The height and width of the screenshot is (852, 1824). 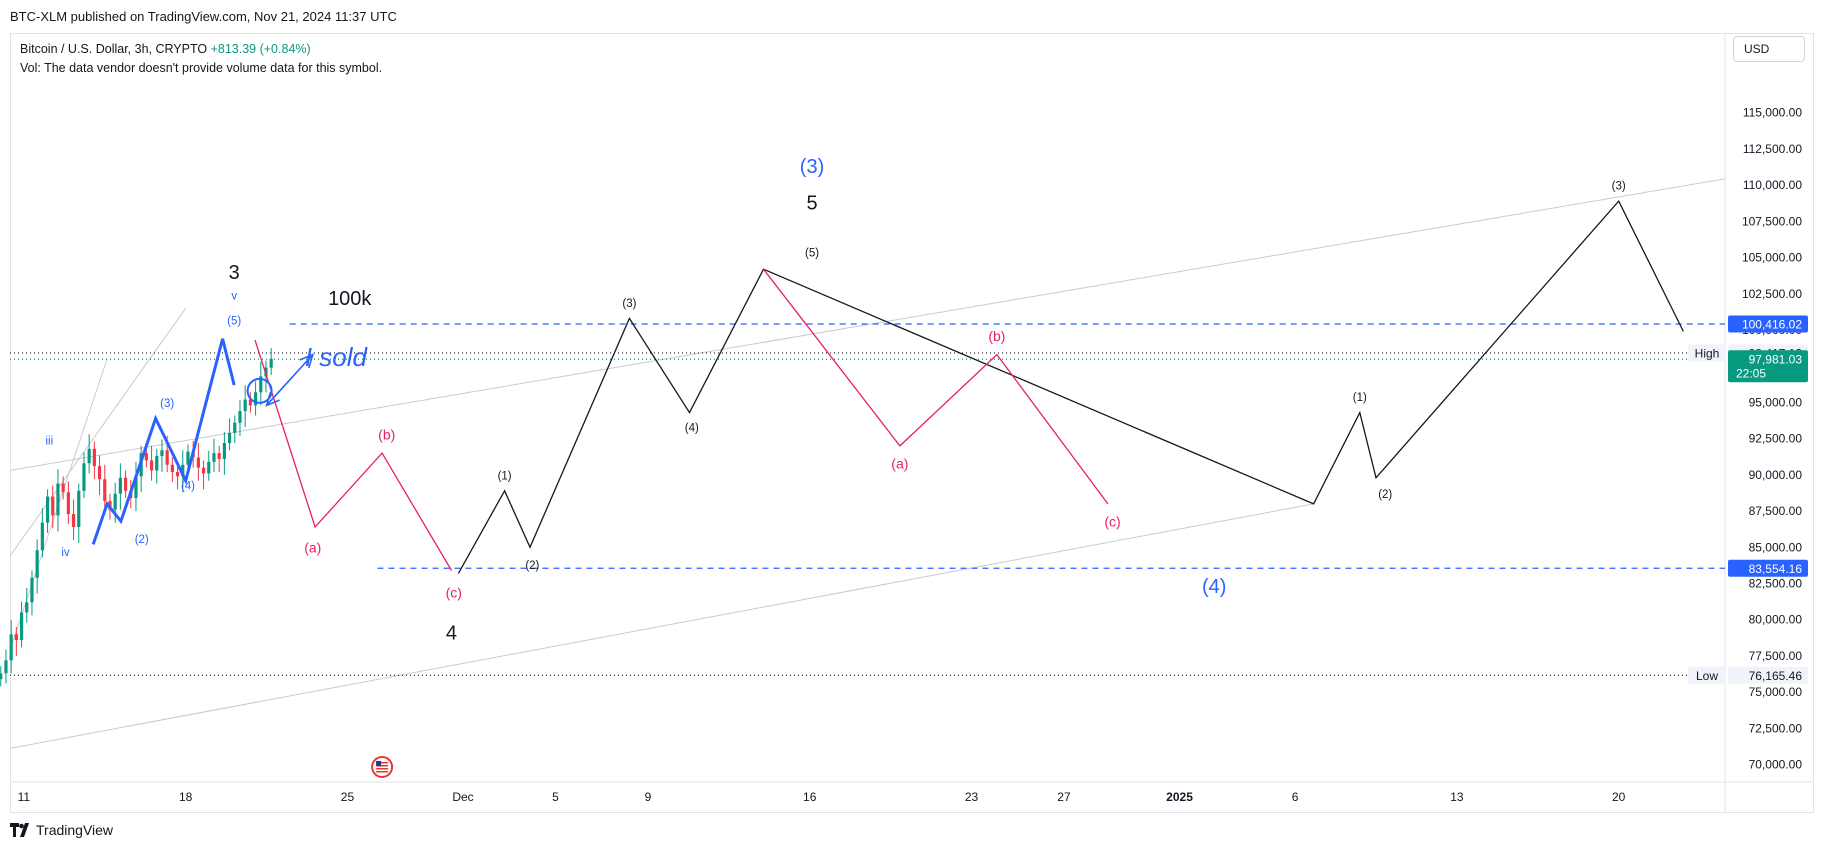 I want to click on x-tick-label: 27, so click(x=1064, y=797).